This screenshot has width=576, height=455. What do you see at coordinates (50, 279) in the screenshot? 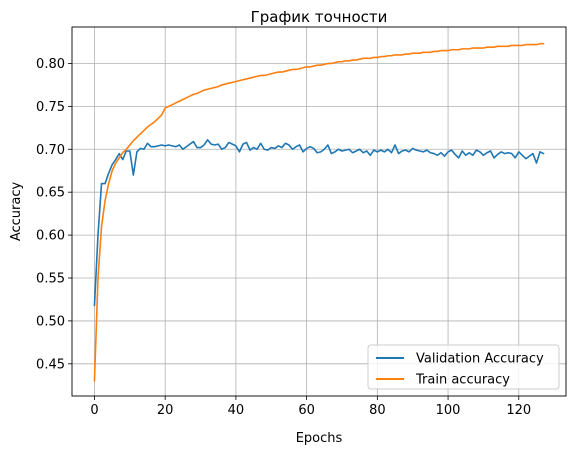
I see `y-tick-label: 0.55` at bounding box center [50, 279].